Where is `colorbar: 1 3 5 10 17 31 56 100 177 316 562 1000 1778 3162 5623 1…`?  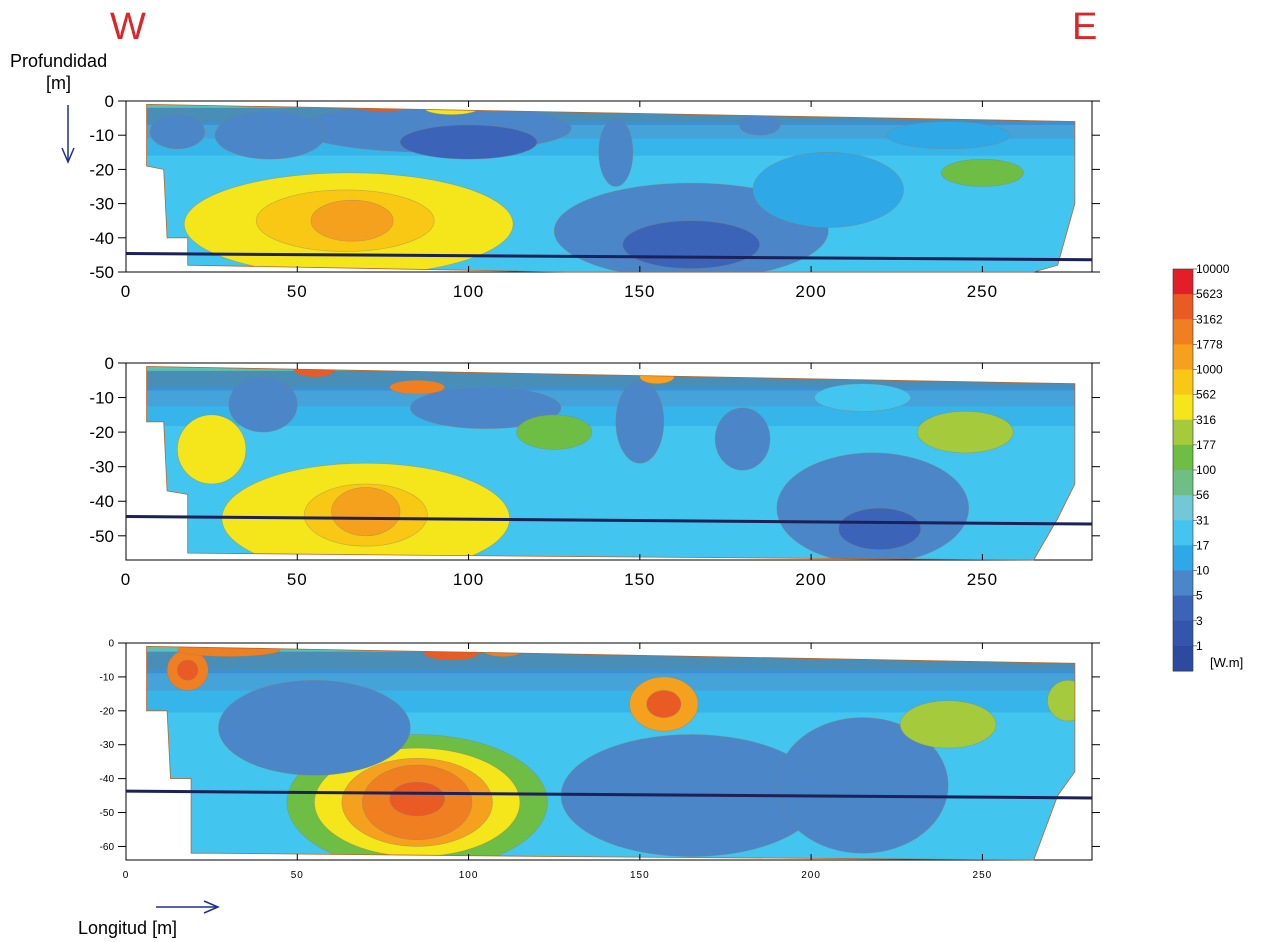
colorbar: 1 3 5 10 17 31 56 100 177 316 562 1000 1778 3162 5623 1… is located at coordinates (1201, 467).